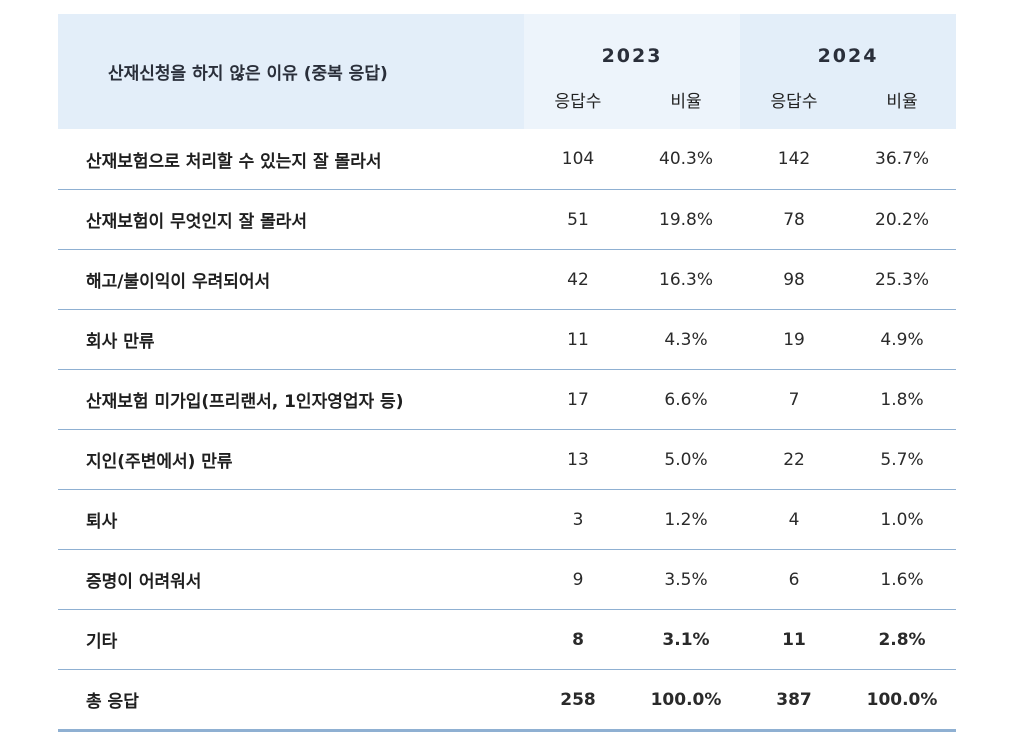  Describe the element at coordinates (291, 459) in the screenshot. I see `row-label: 지인(주변에서) 만류` at that location.